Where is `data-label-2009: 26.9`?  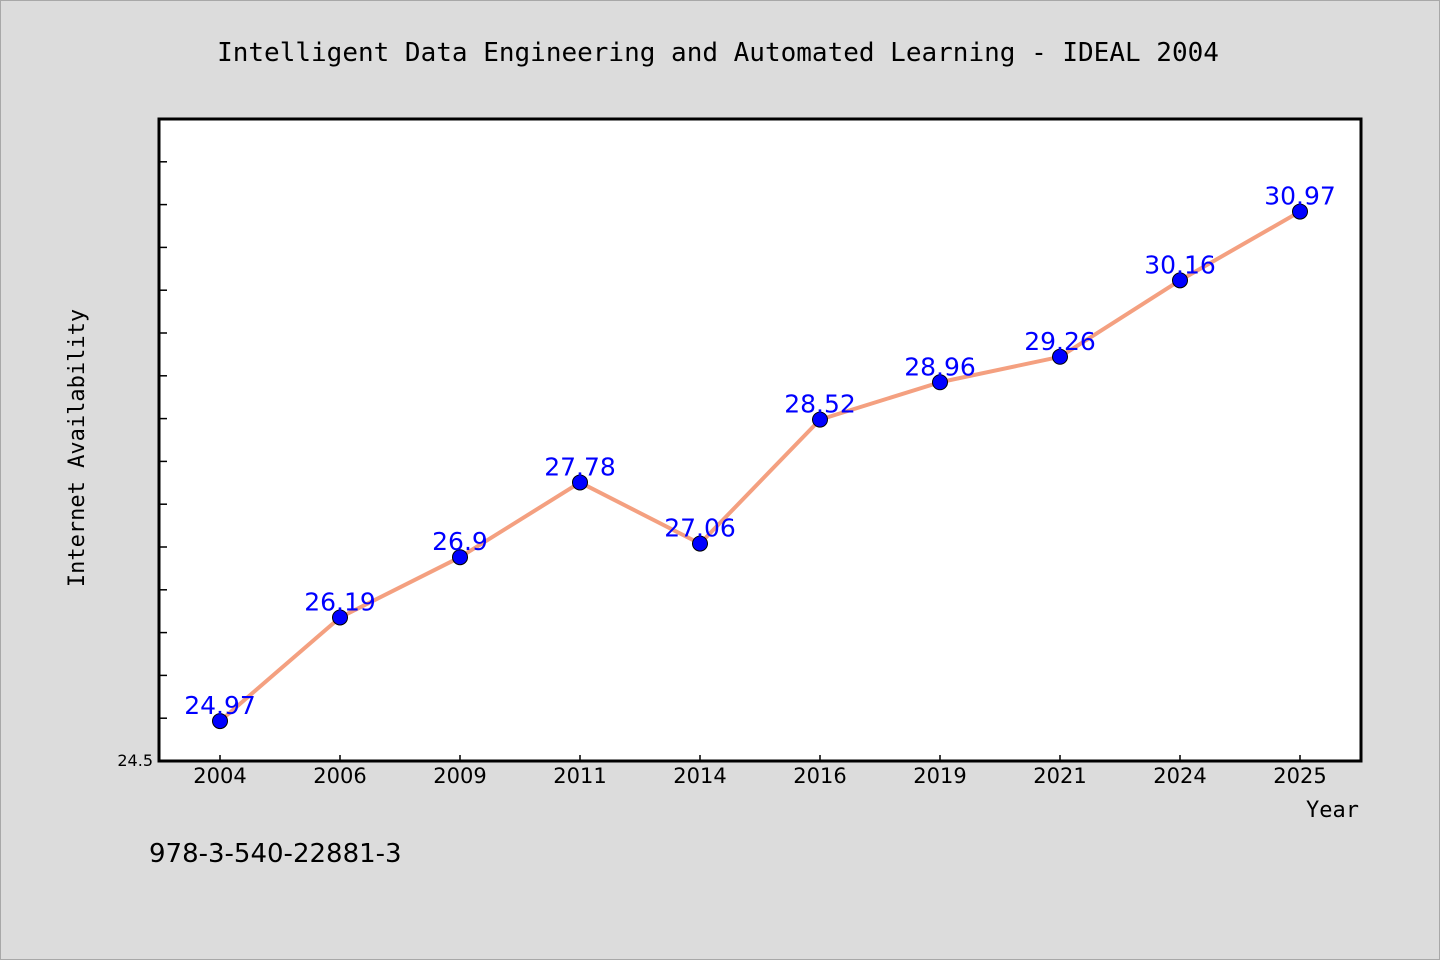 data-label-2009: 26.9 is located at coordinates (460, 541).